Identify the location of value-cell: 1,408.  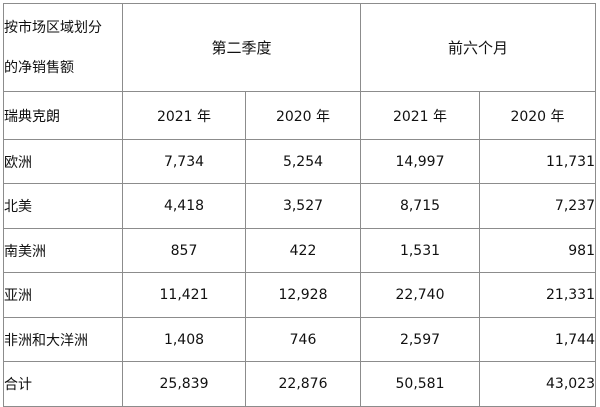
(184, 339).